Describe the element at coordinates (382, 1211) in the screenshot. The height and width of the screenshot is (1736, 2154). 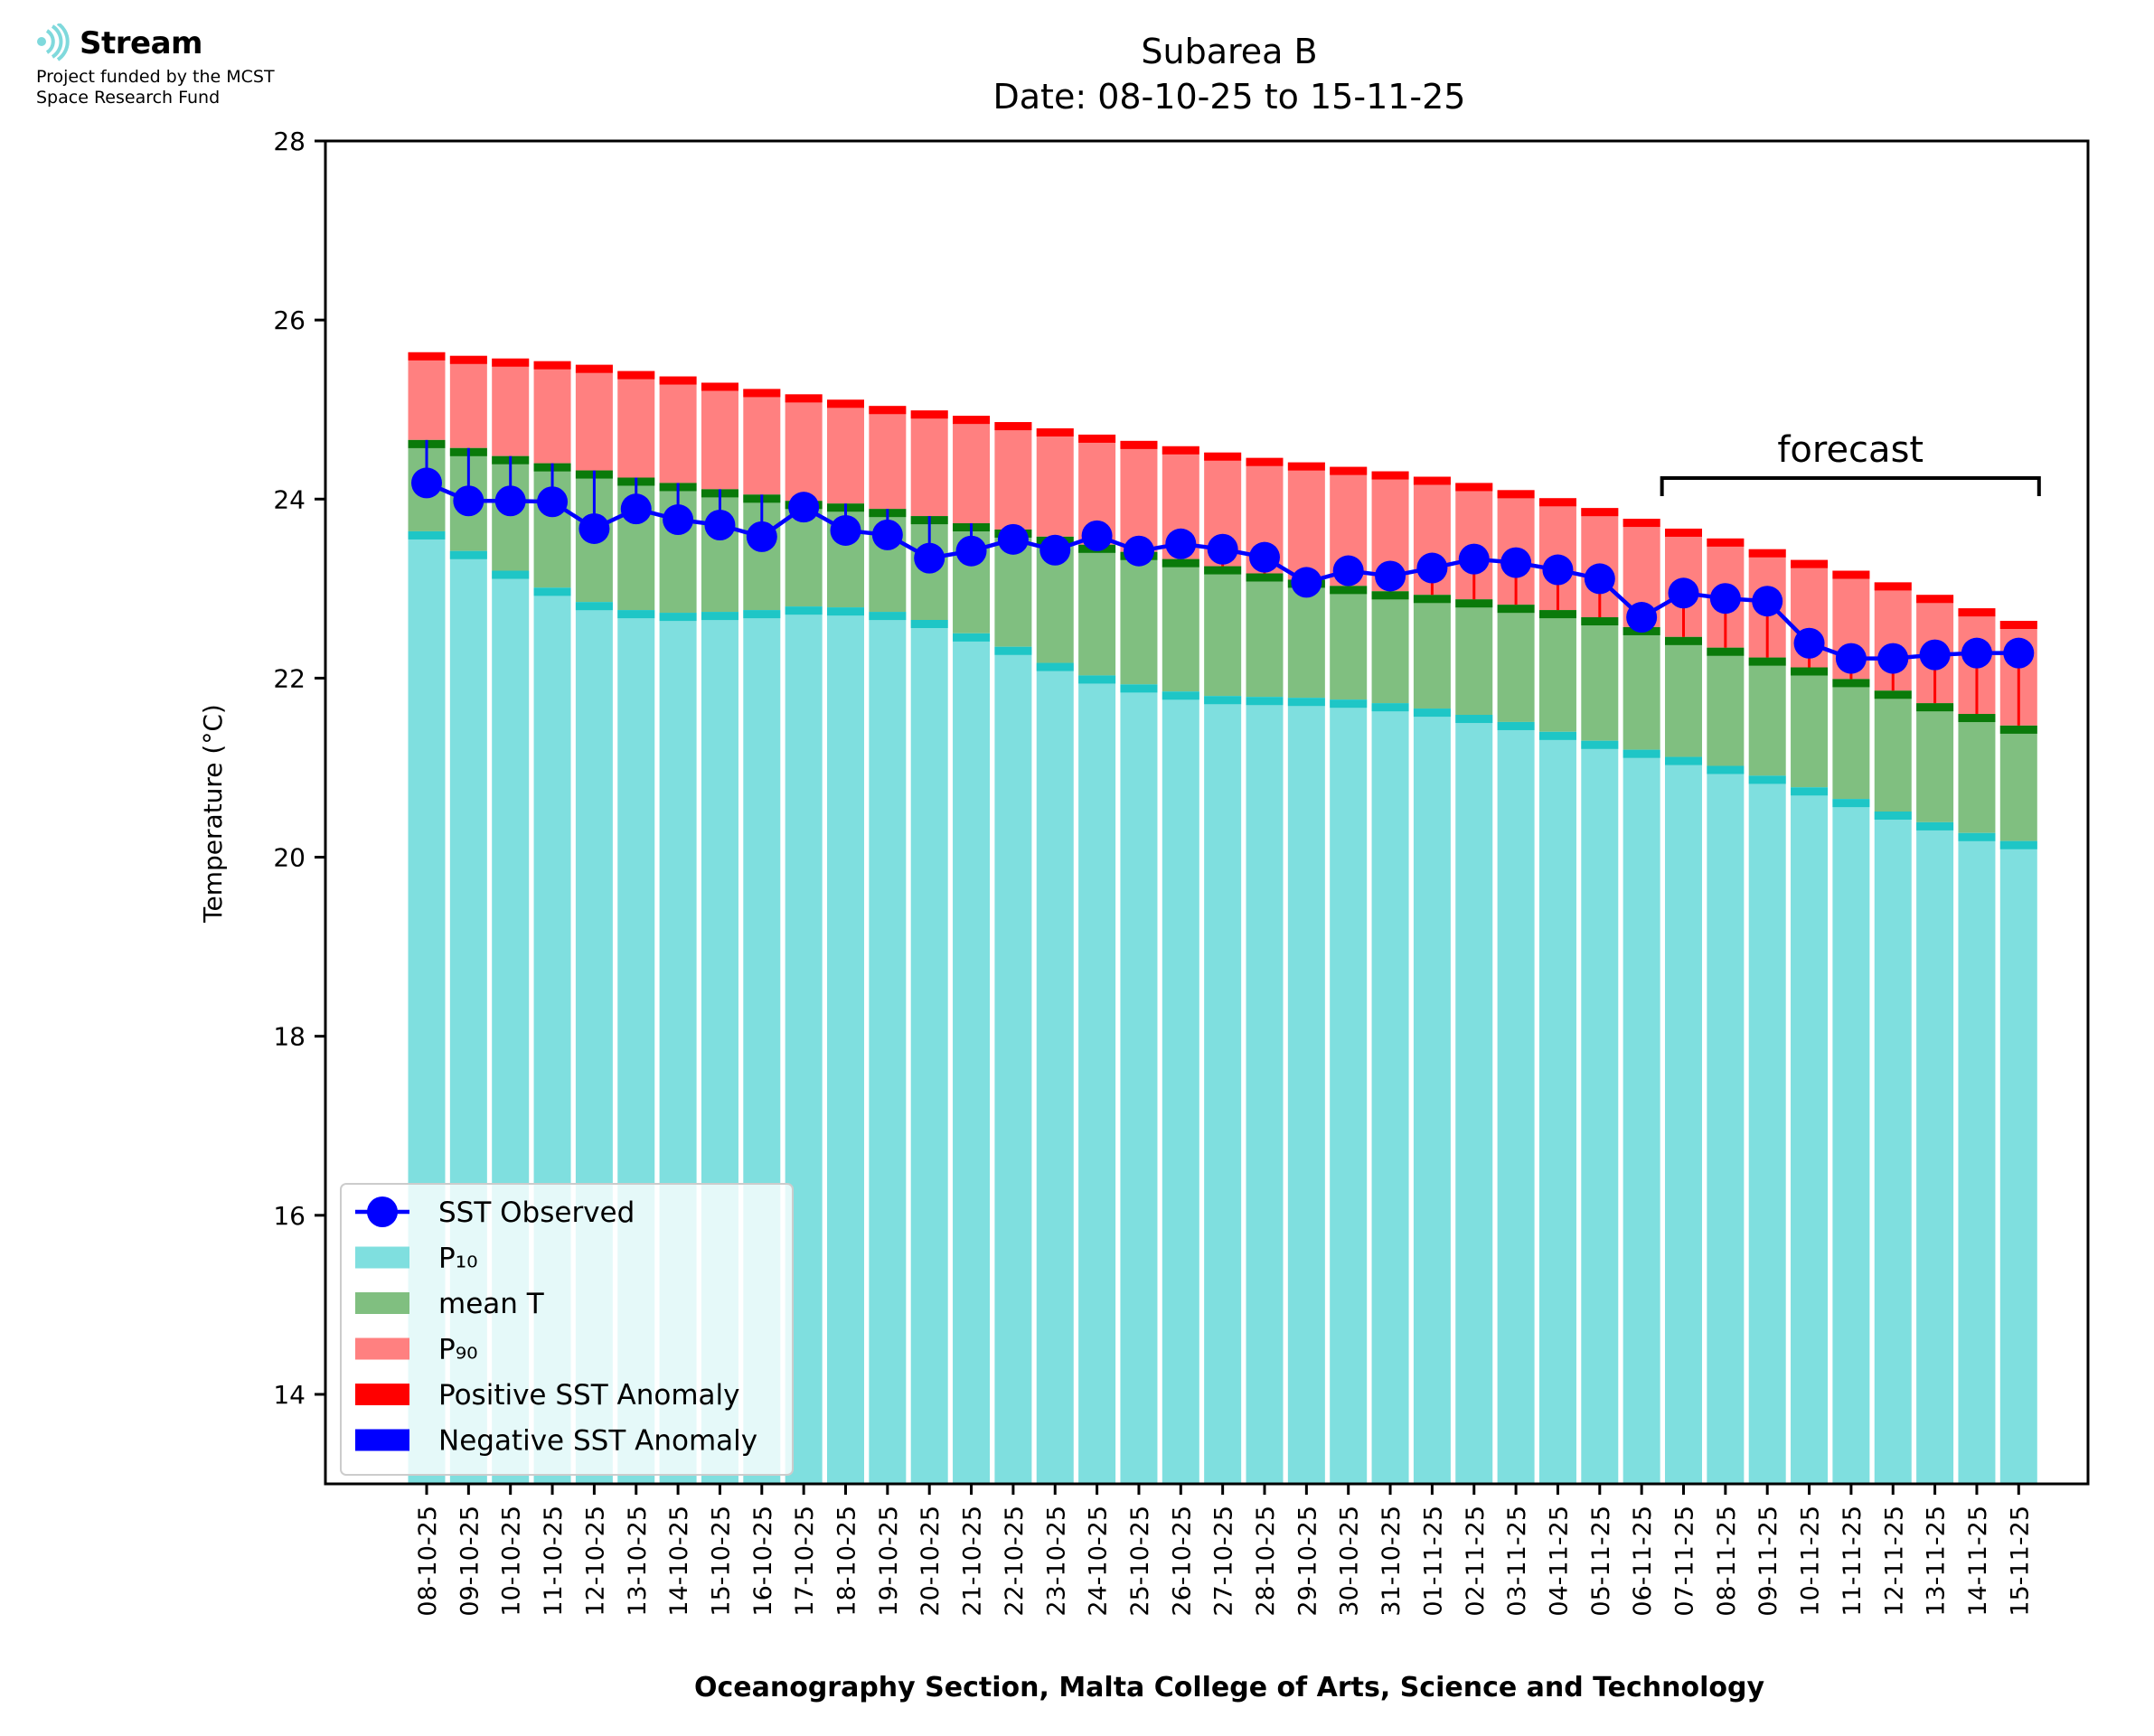
I see `legend-marker-swatch` at that location.